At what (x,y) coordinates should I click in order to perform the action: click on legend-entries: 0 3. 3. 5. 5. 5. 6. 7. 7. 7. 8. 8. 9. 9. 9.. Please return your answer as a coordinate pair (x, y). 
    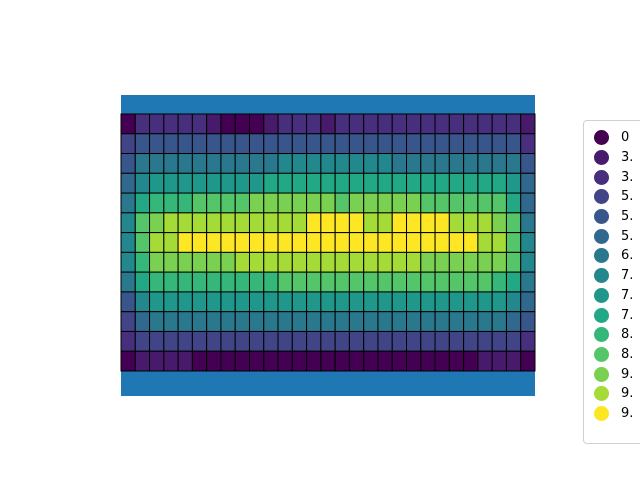
    Looking at the image, I should click on (617, 275).